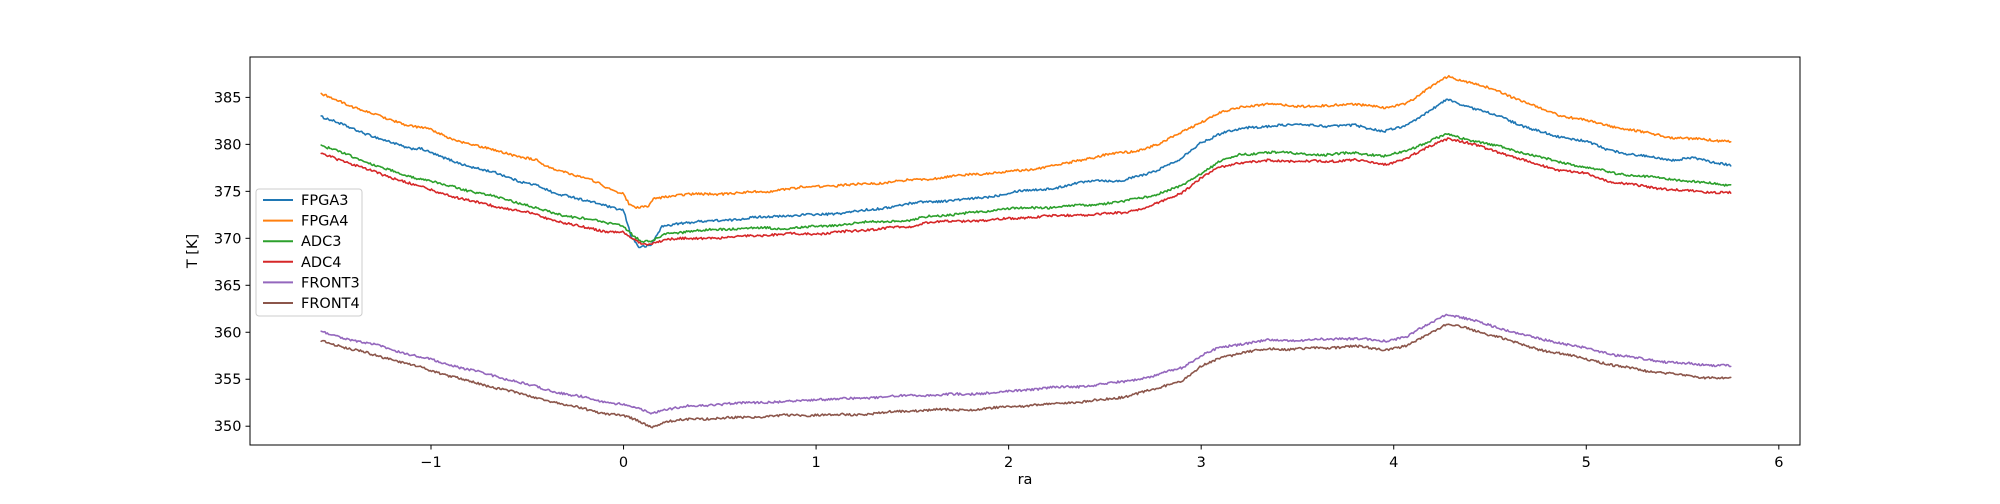 This screenshot has height=504, width=2000. What do you see at coordinates (1201, 463) in the screenshot?
I see `x-tick-label: 3` at bounding box center [1201, 463].